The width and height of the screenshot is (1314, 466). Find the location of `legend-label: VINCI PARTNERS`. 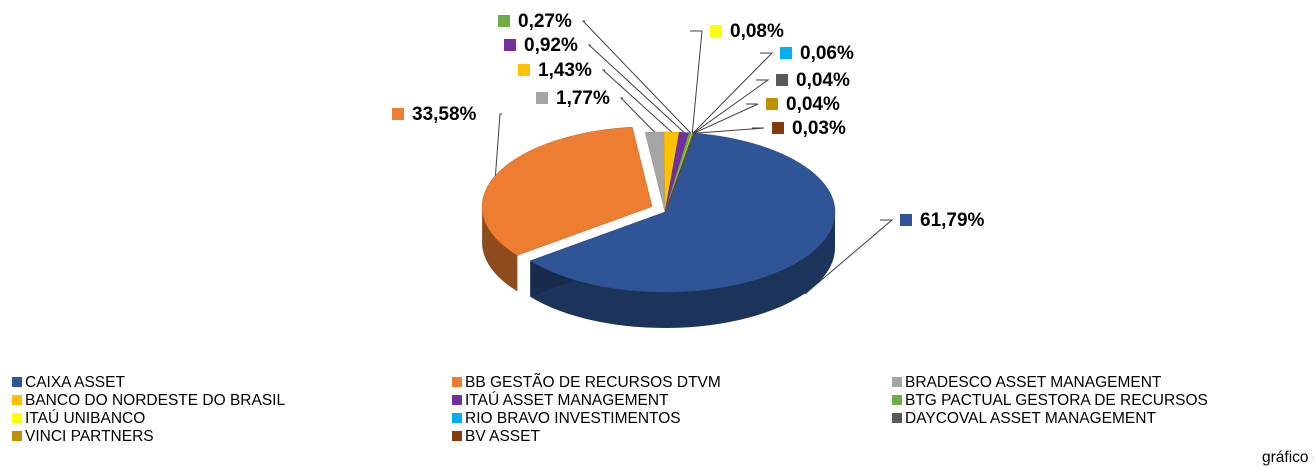

legend-label: VINCI PARTNERS is located at coordinates (89, 436).